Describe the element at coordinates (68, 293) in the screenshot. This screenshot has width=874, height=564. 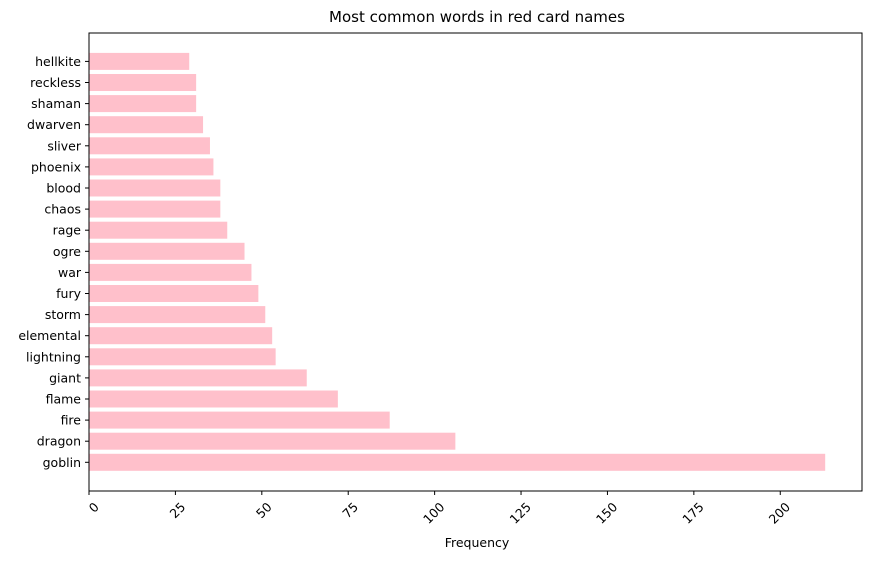
I see `y-tick-label: fury` at that location.